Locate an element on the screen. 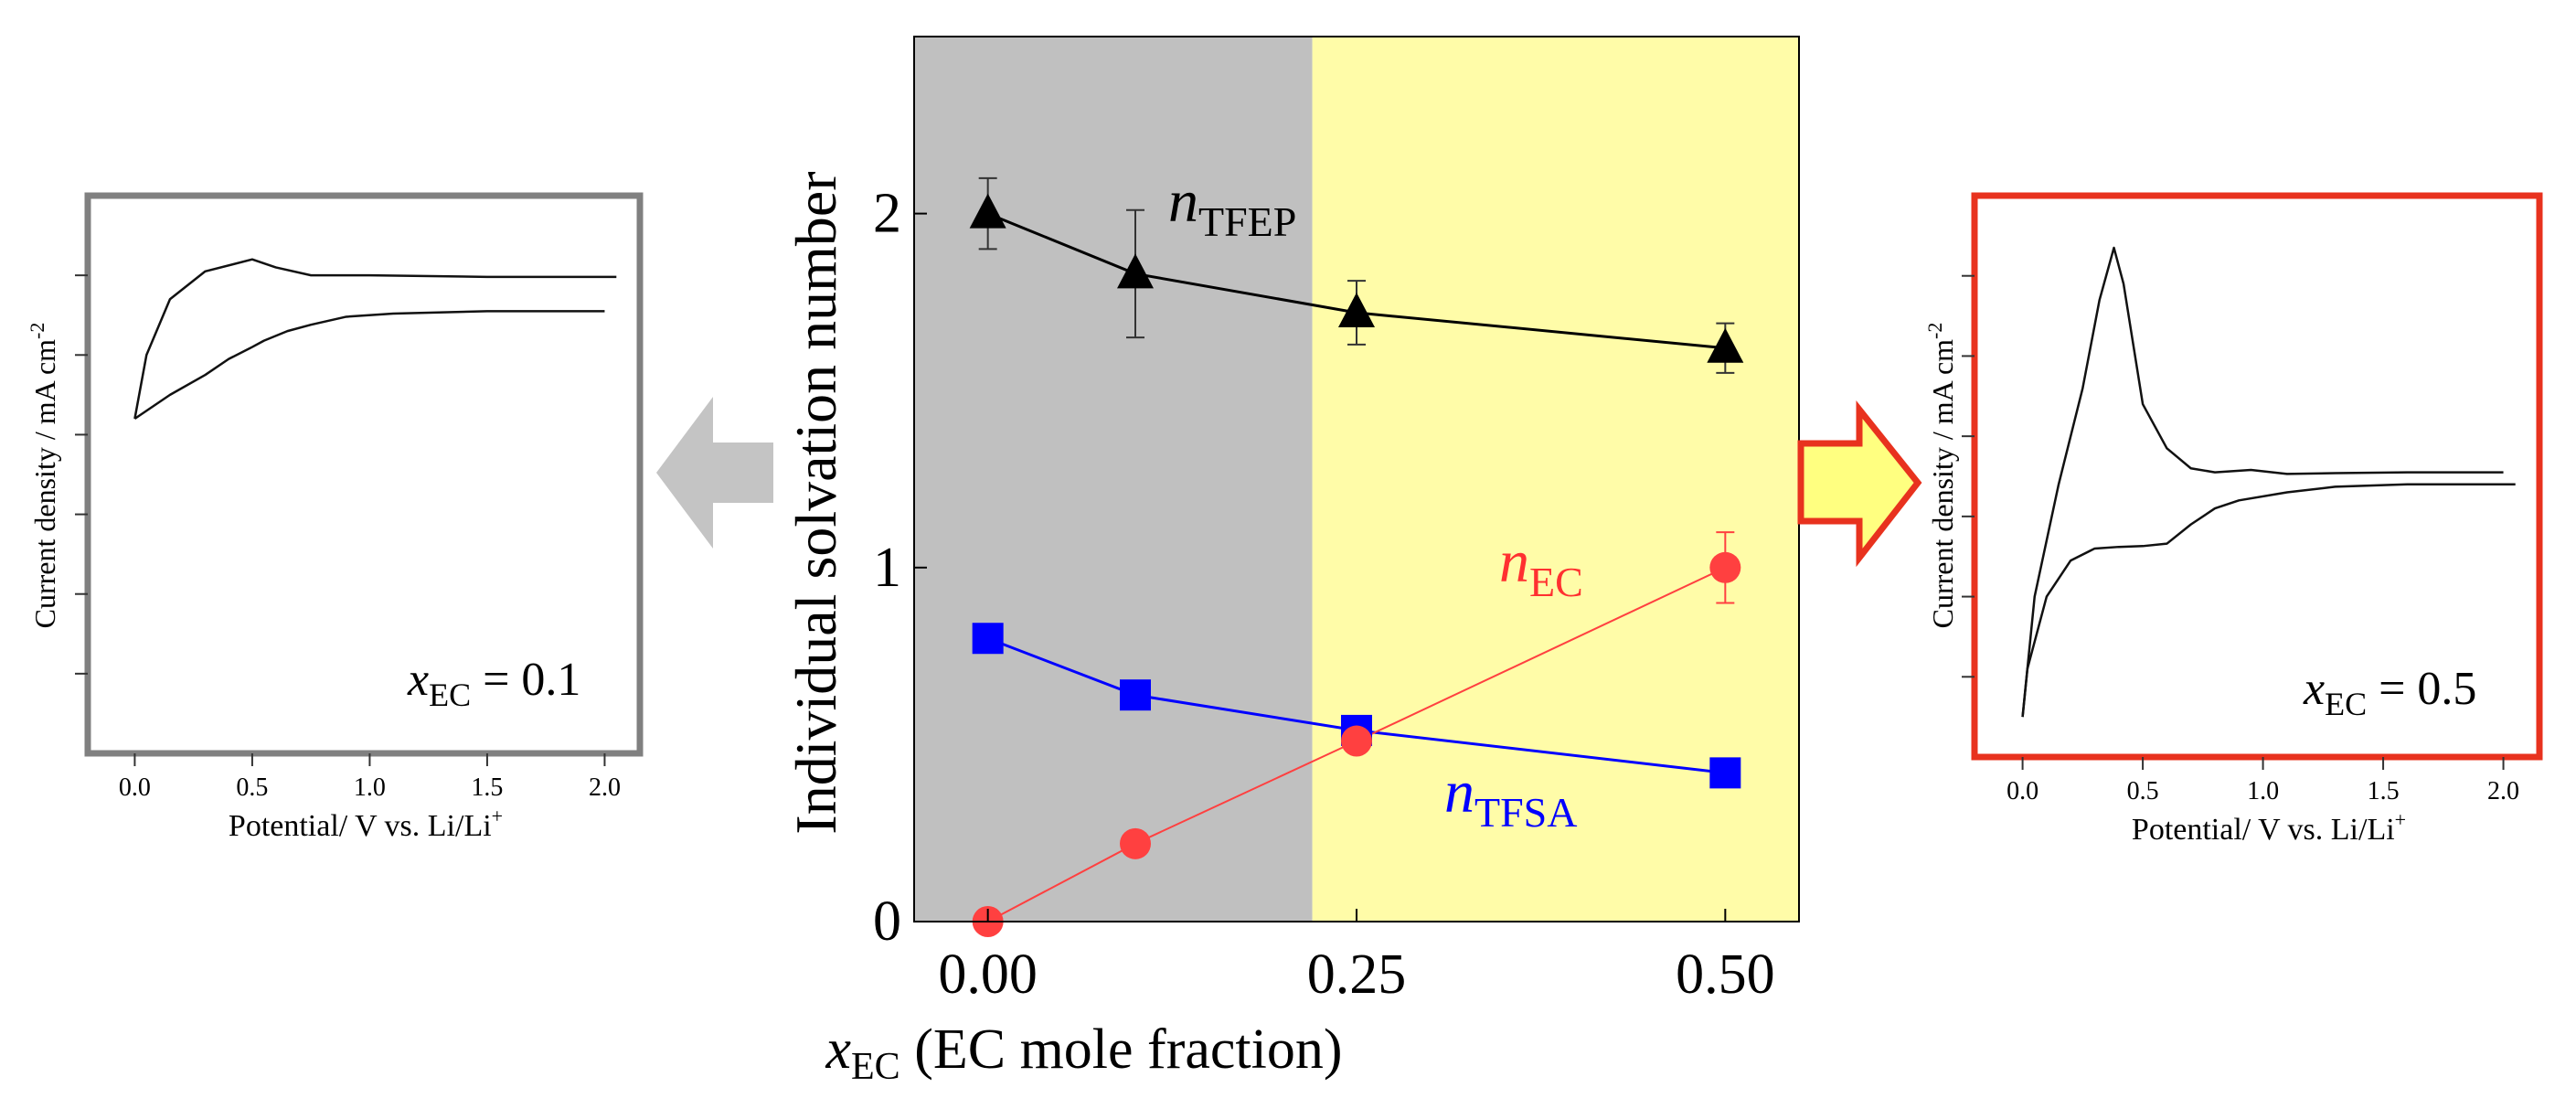 The image size is (2576, 1109). x-axis-label: xEC (EC mole fraction) is located at coordinates (1084, 1053).